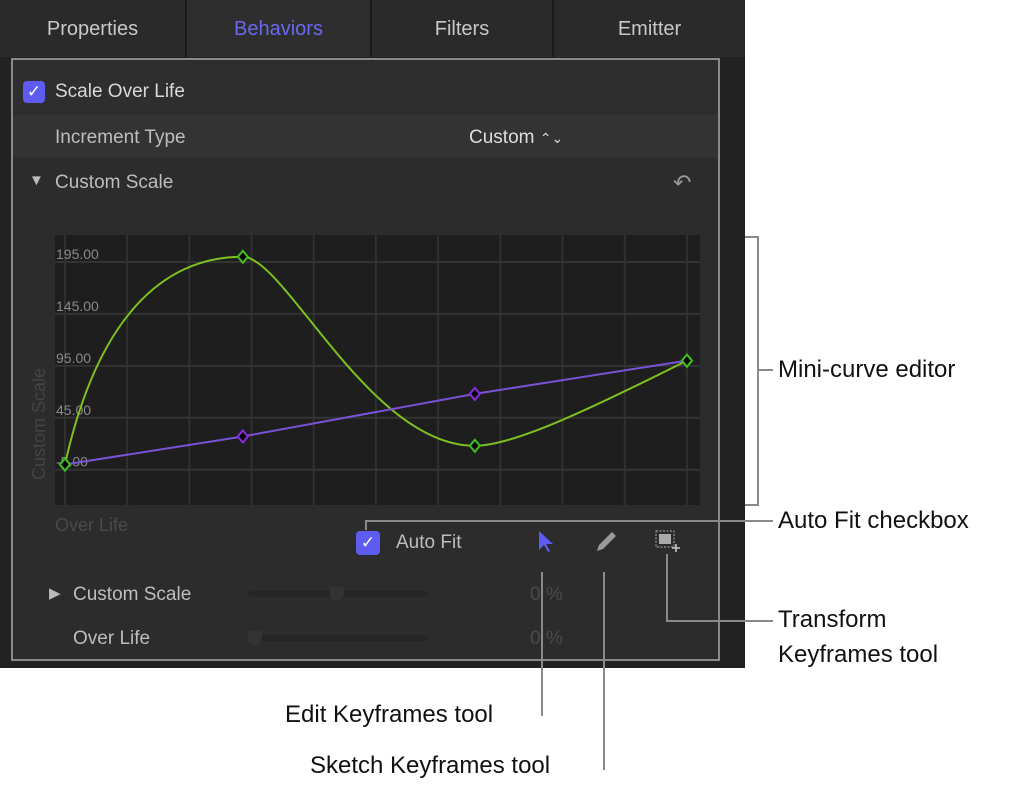 Image resolution: width=1028 pixels, height=794 pixels. I want to click on transform-keyframes-tool-icon, so click(669, 542).